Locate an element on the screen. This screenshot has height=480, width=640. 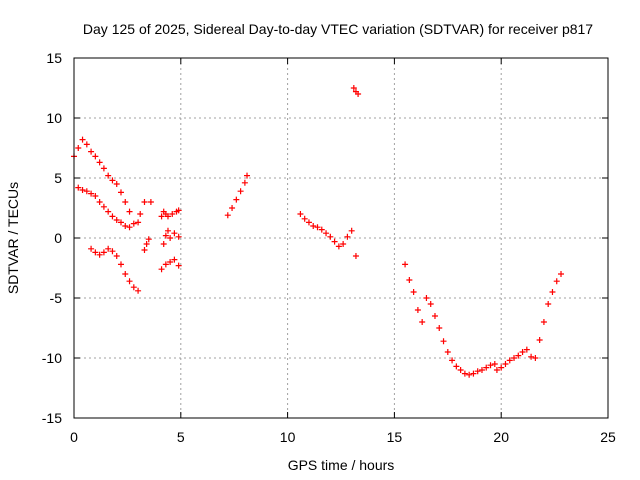
x-tick-label: 0 is located at coordinates (74, 437).